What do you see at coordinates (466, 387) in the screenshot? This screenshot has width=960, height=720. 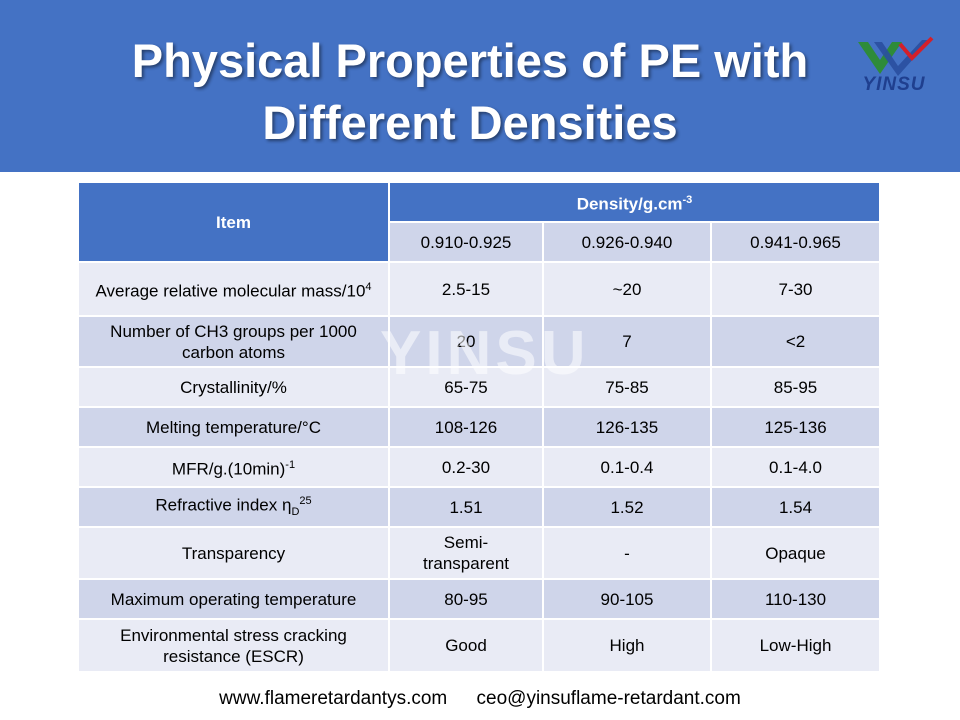 I see `row-value: 65-75` at bounding box center [466, 387].